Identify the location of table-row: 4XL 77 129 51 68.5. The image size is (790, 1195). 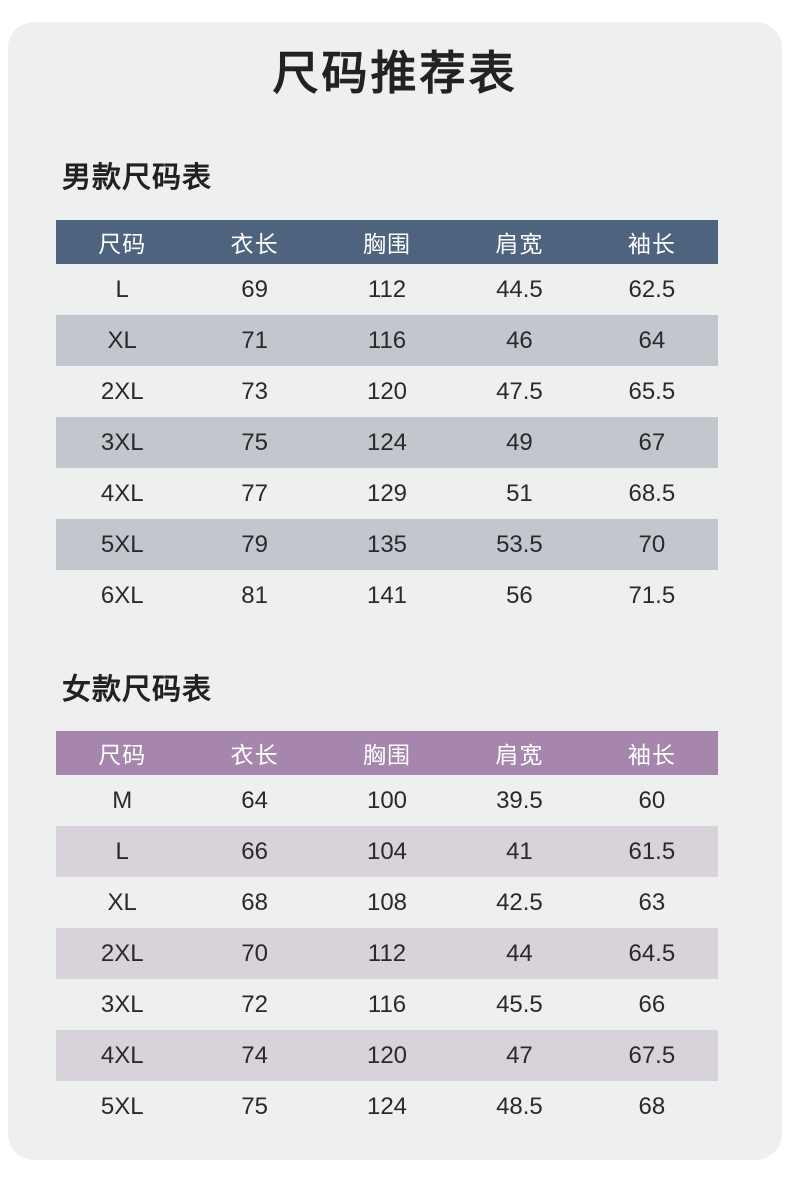
(387, 493).